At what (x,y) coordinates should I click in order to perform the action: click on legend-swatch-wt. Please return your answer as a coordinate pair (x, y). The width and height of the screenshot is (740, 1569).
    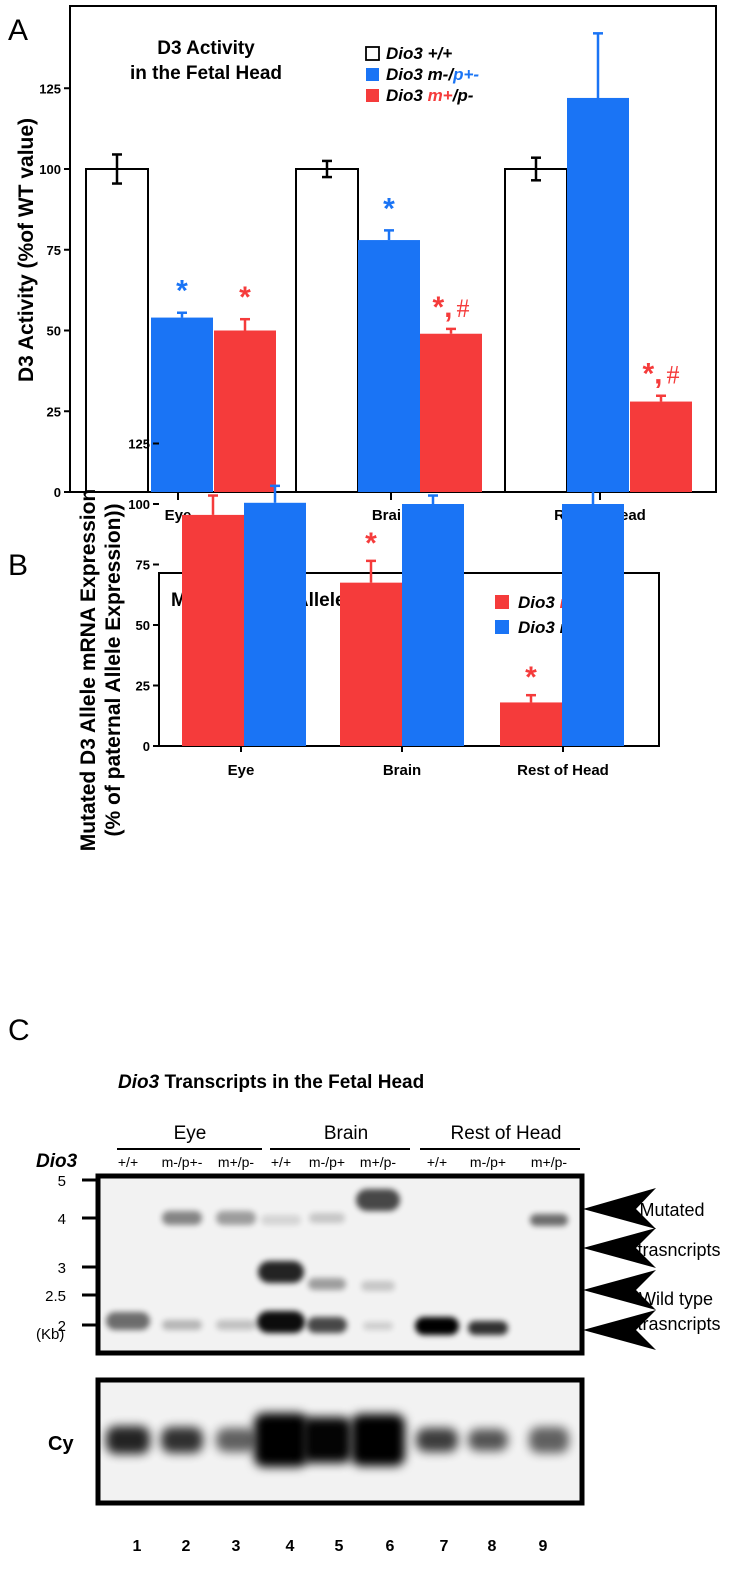
    Looking at the image, I should click on (372, 53).